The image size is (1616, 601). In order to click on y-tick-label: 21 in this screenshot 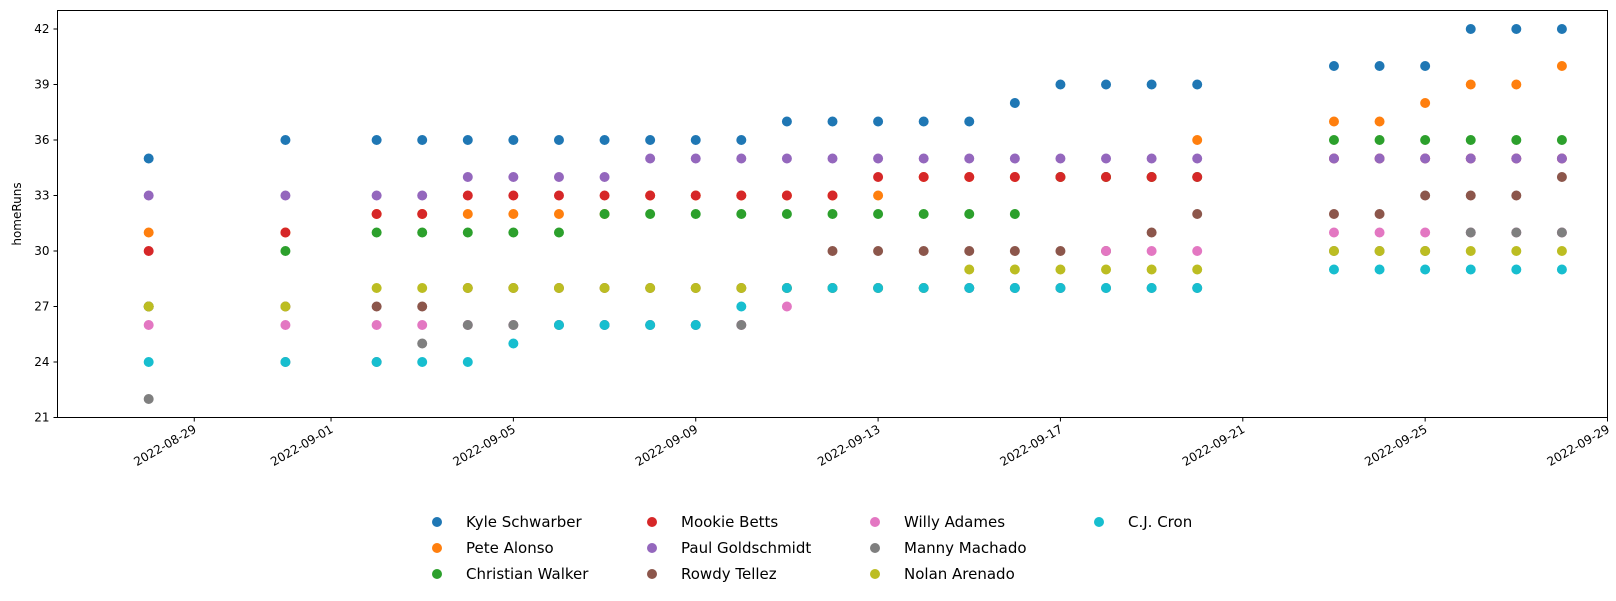, I will do `click(41, 418)`.